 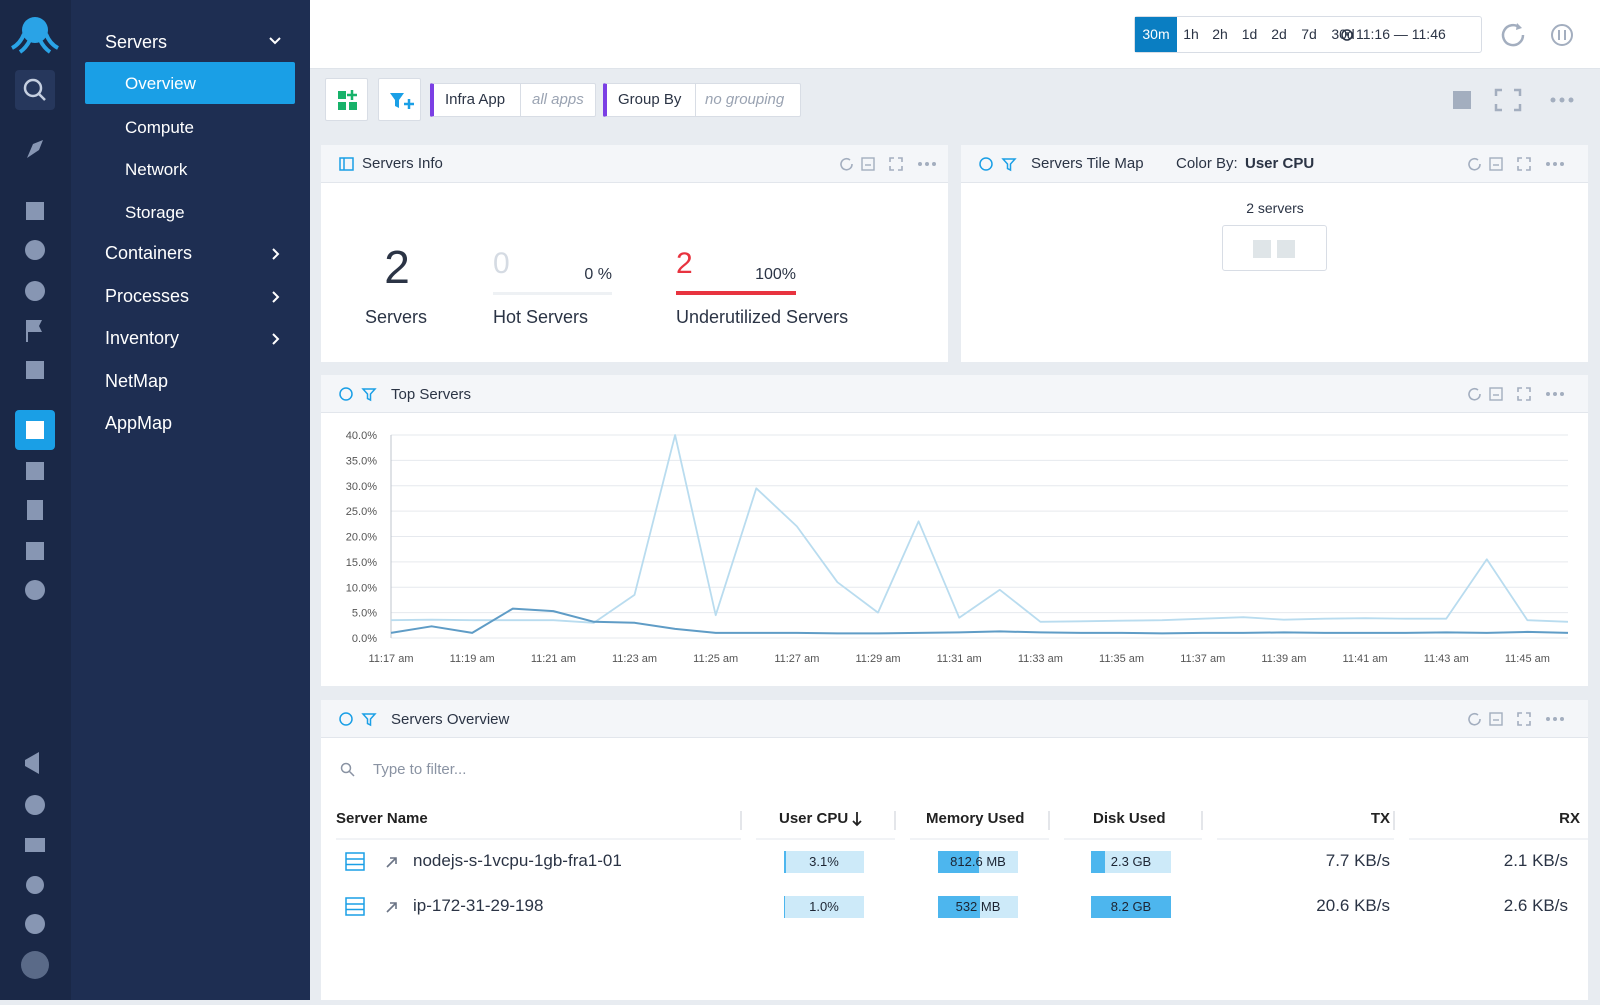 What do you see at coordinates (959, 659) in the screenshot?
I see `x-tick-label: 11:31 am` at bounding box center [959, 659].